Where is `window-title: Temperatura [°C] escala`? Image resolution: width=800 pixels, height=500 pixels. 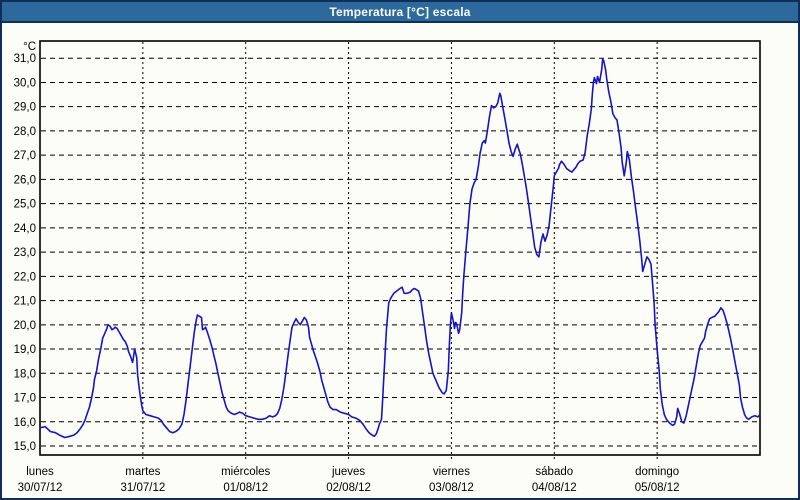 window-title: Temperatura [°C] escala is located at coordinates (400, 11).